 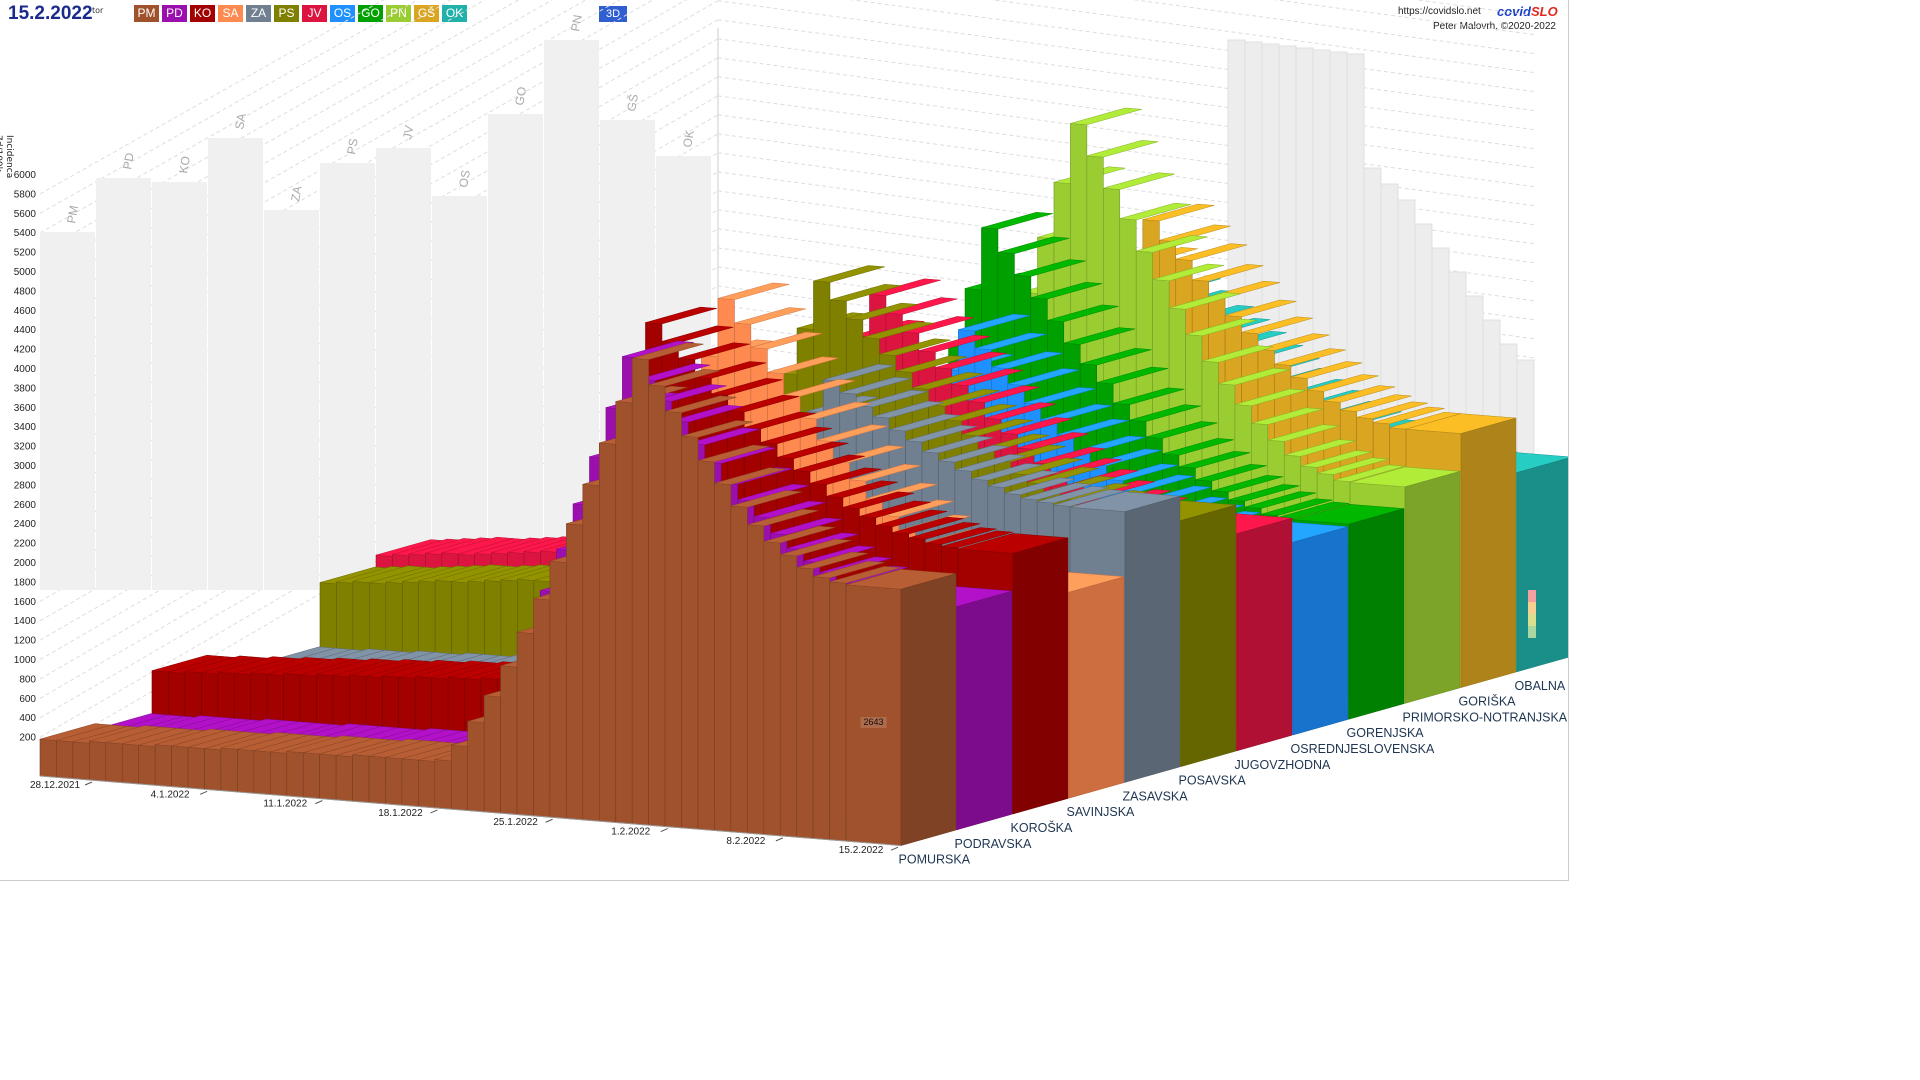 What do you see at coordinates (1439, 11) in the screenshot?
I see `site-url: https://covidslo.net` at bounding box center [1439, 11].